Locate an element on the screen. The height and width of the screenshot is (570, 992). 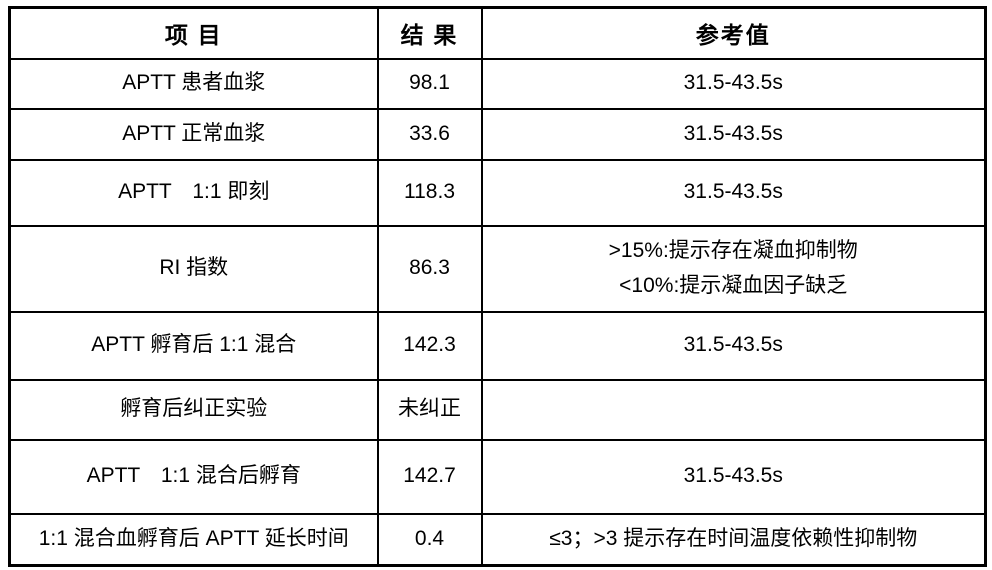
table-row: 孵育后纠正实验 未纠正 is located at coordinates (497, 409).